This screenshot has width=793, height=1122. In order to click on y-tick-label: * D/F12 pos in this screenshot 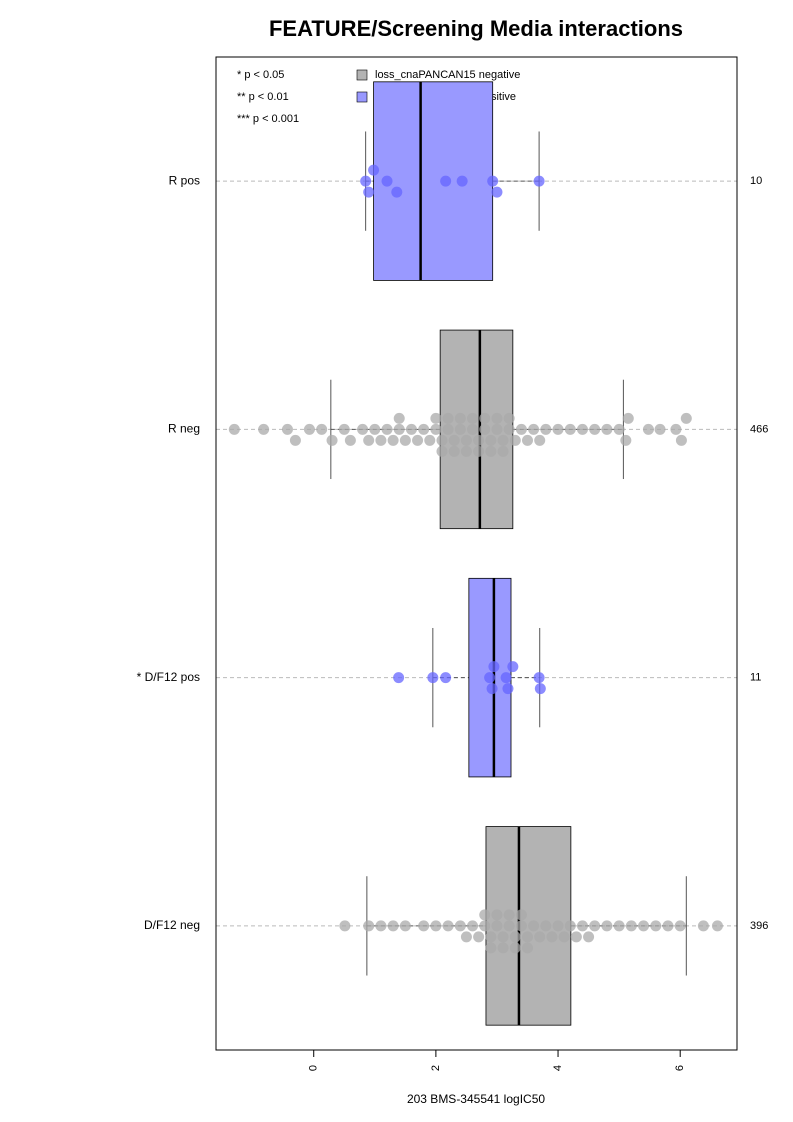, I will do `click(168, 677)`.